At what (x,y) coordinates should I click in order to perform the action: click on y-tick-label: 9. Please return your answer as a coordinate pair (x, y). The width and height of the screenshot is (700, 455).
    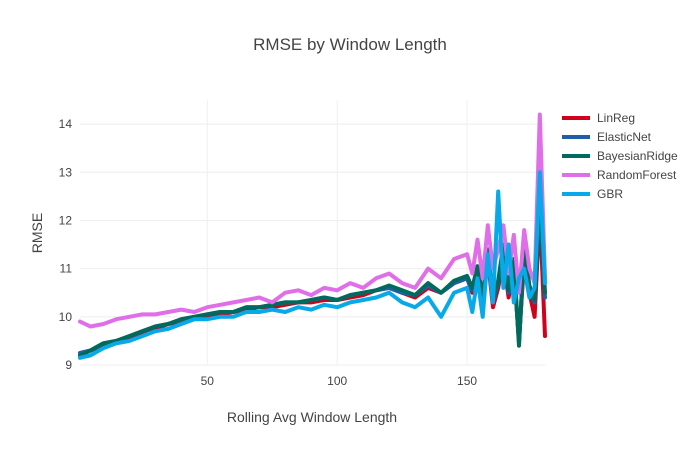
    Looking at the image, I should click on (68, 365).